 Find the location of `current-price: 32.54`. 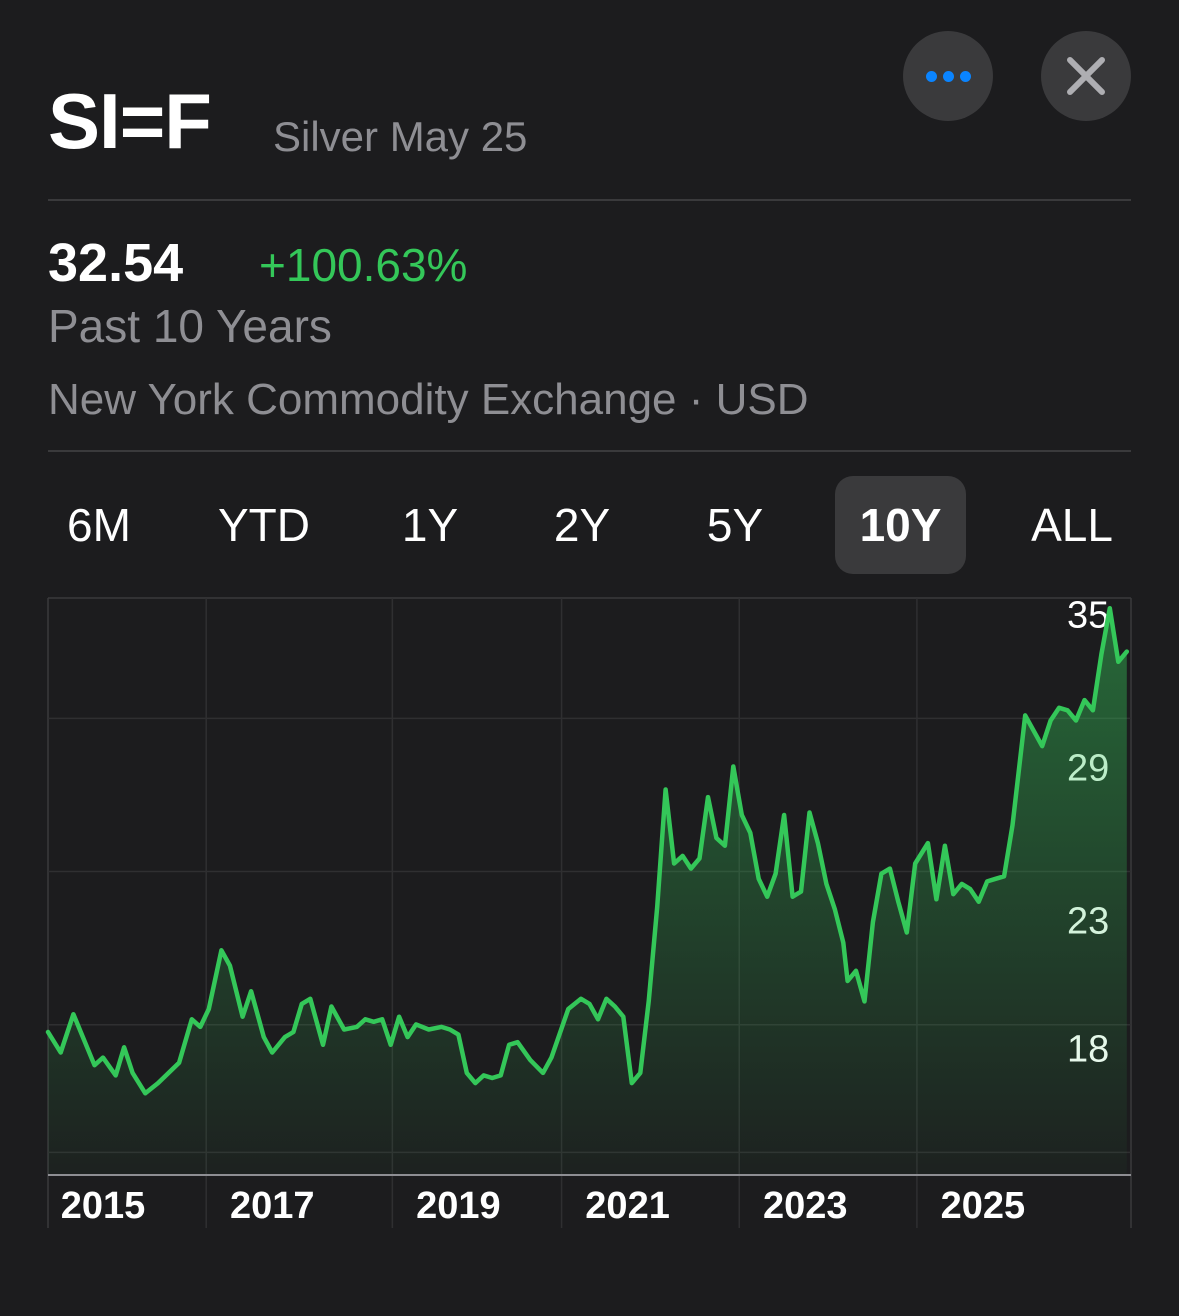

current-price: 32.54 is located at coordinates (116, 263).